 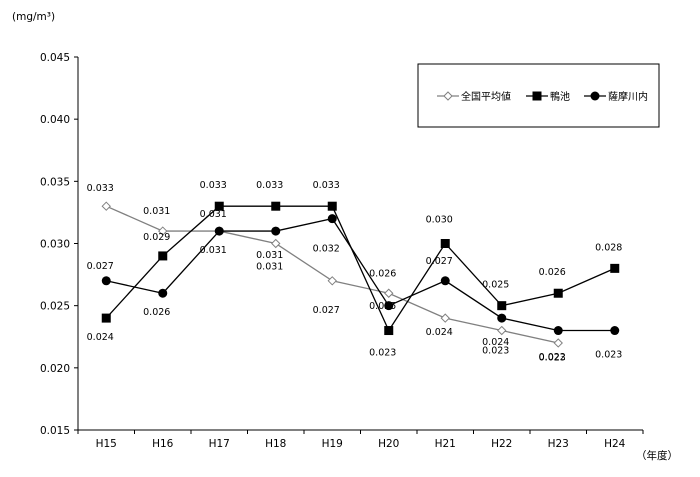 I want to click on data-label: 0.022, so click(x=552, y=357).